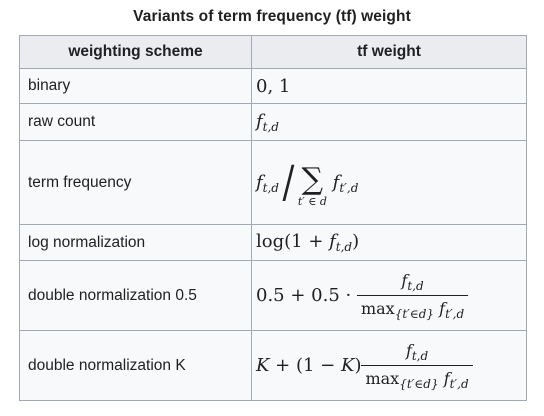 The height and width of the screenshot is (416, 544). Describe the element at coordinates (267, 122) in the screenshot. I see `formula-raw-count: ft,d` at that location.